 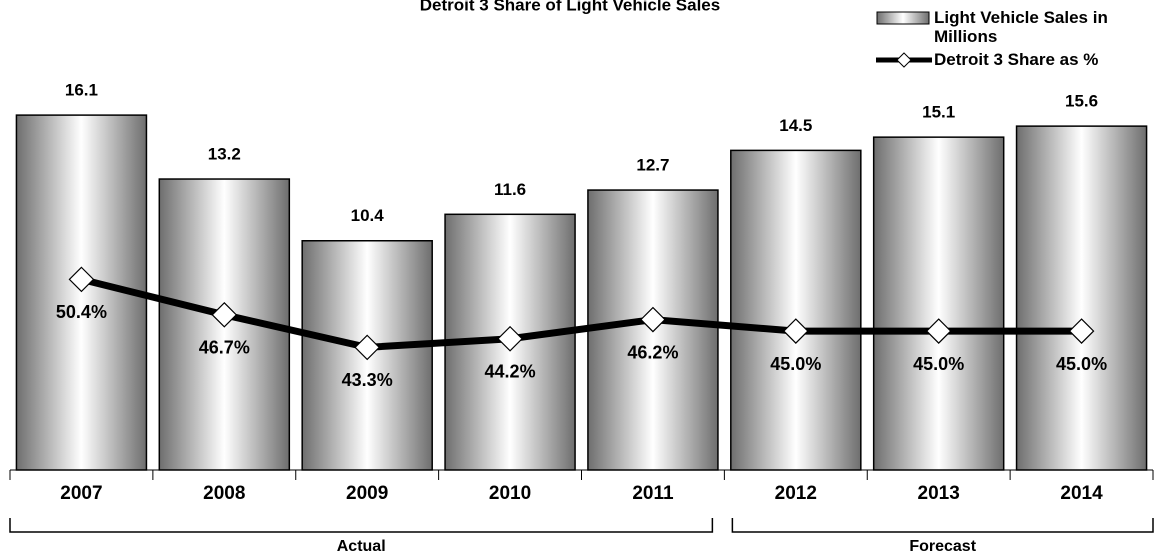 What do you see at coordinates (795, 125) in the screenshot?
I see `bar-value-label: 14.5` at bounding box center [795, 125].